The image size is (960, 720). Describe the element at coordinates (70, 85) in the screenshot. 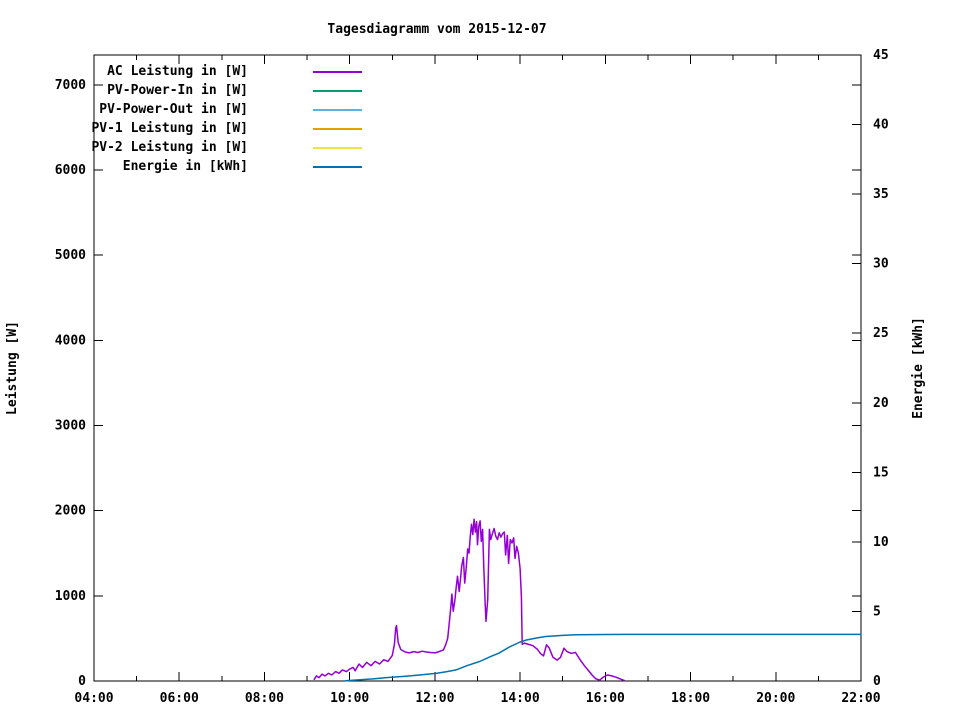

I see `y-tick-label: 7000` at that location.